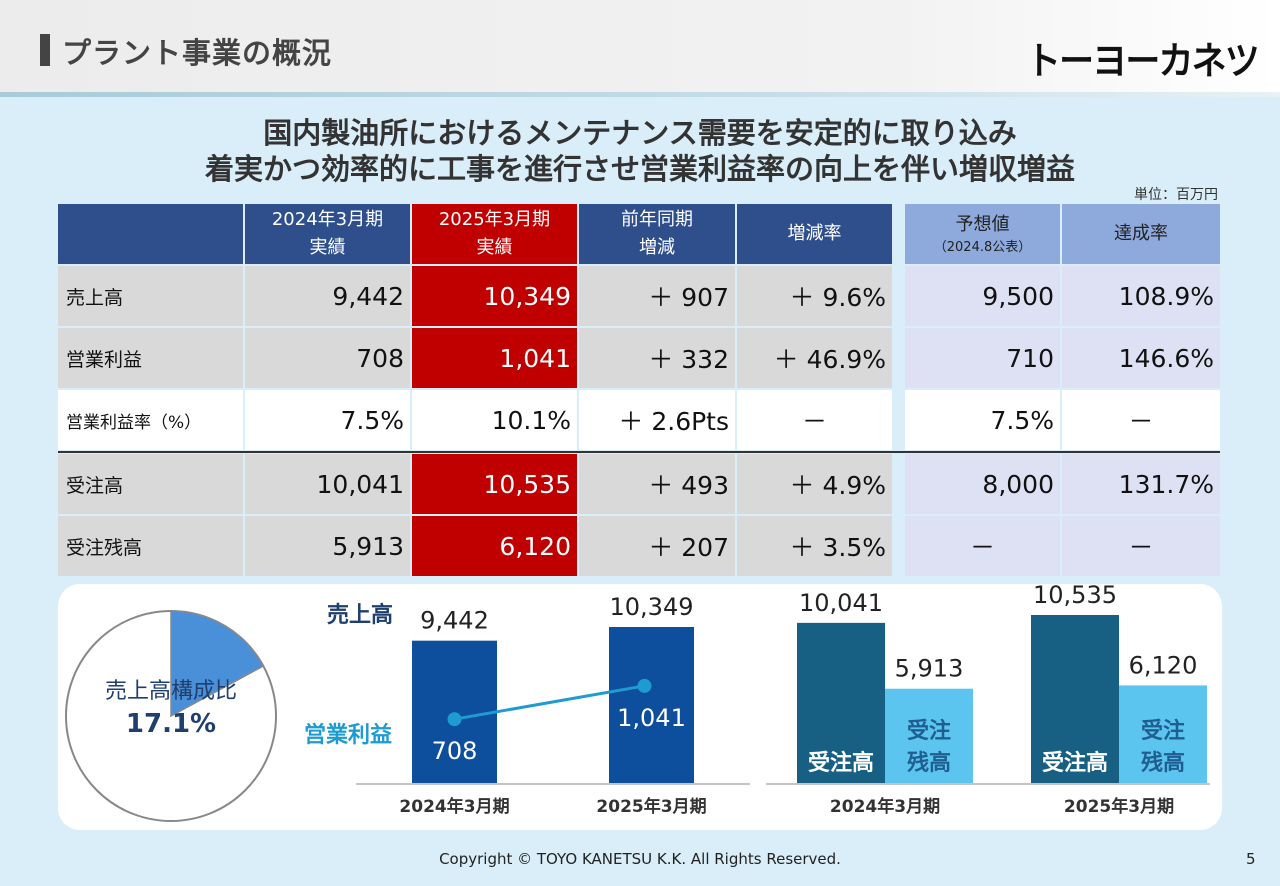 Image resolution: width=1280 pixels, height=886 pixels. I want to click on header-divider, so click(640, 94).